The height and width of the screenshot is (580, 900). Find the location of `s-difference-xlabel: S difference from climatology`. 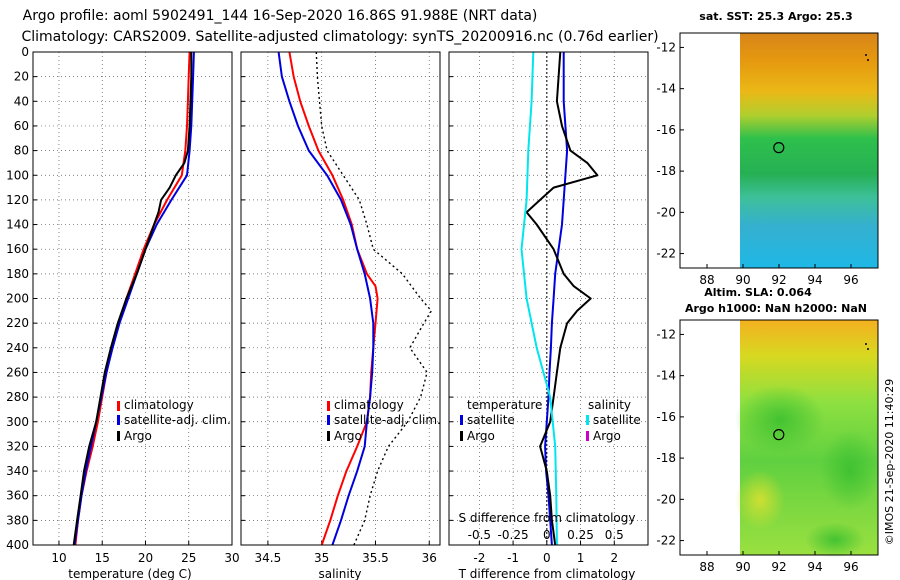

s-difference-xlabel: S difference from climatology is located at coordinates (547, 518).